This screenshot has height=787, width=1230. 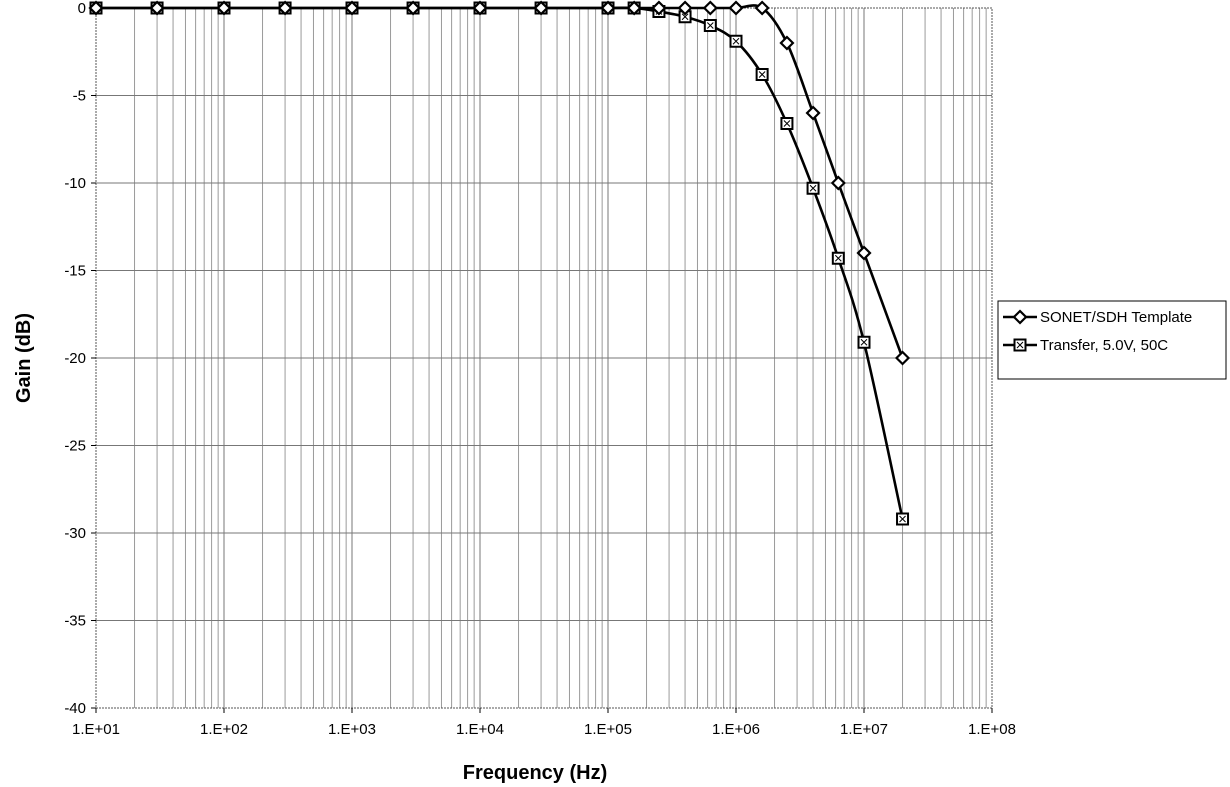 I want to click on y-tick-label: 0, so click(x=82, y=8).